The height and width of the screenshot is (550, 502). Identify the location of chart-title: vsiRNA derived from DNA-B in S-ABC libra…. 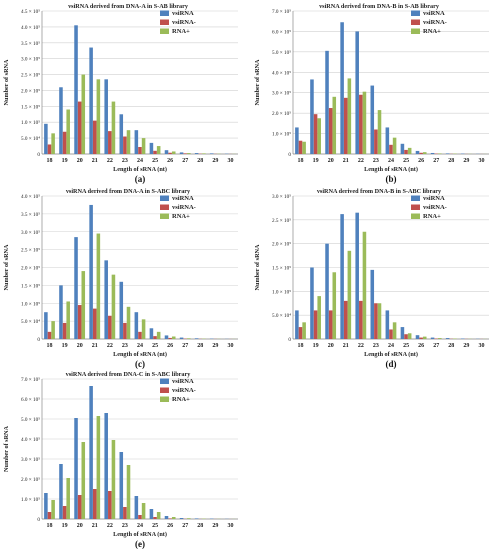
(379, 191).